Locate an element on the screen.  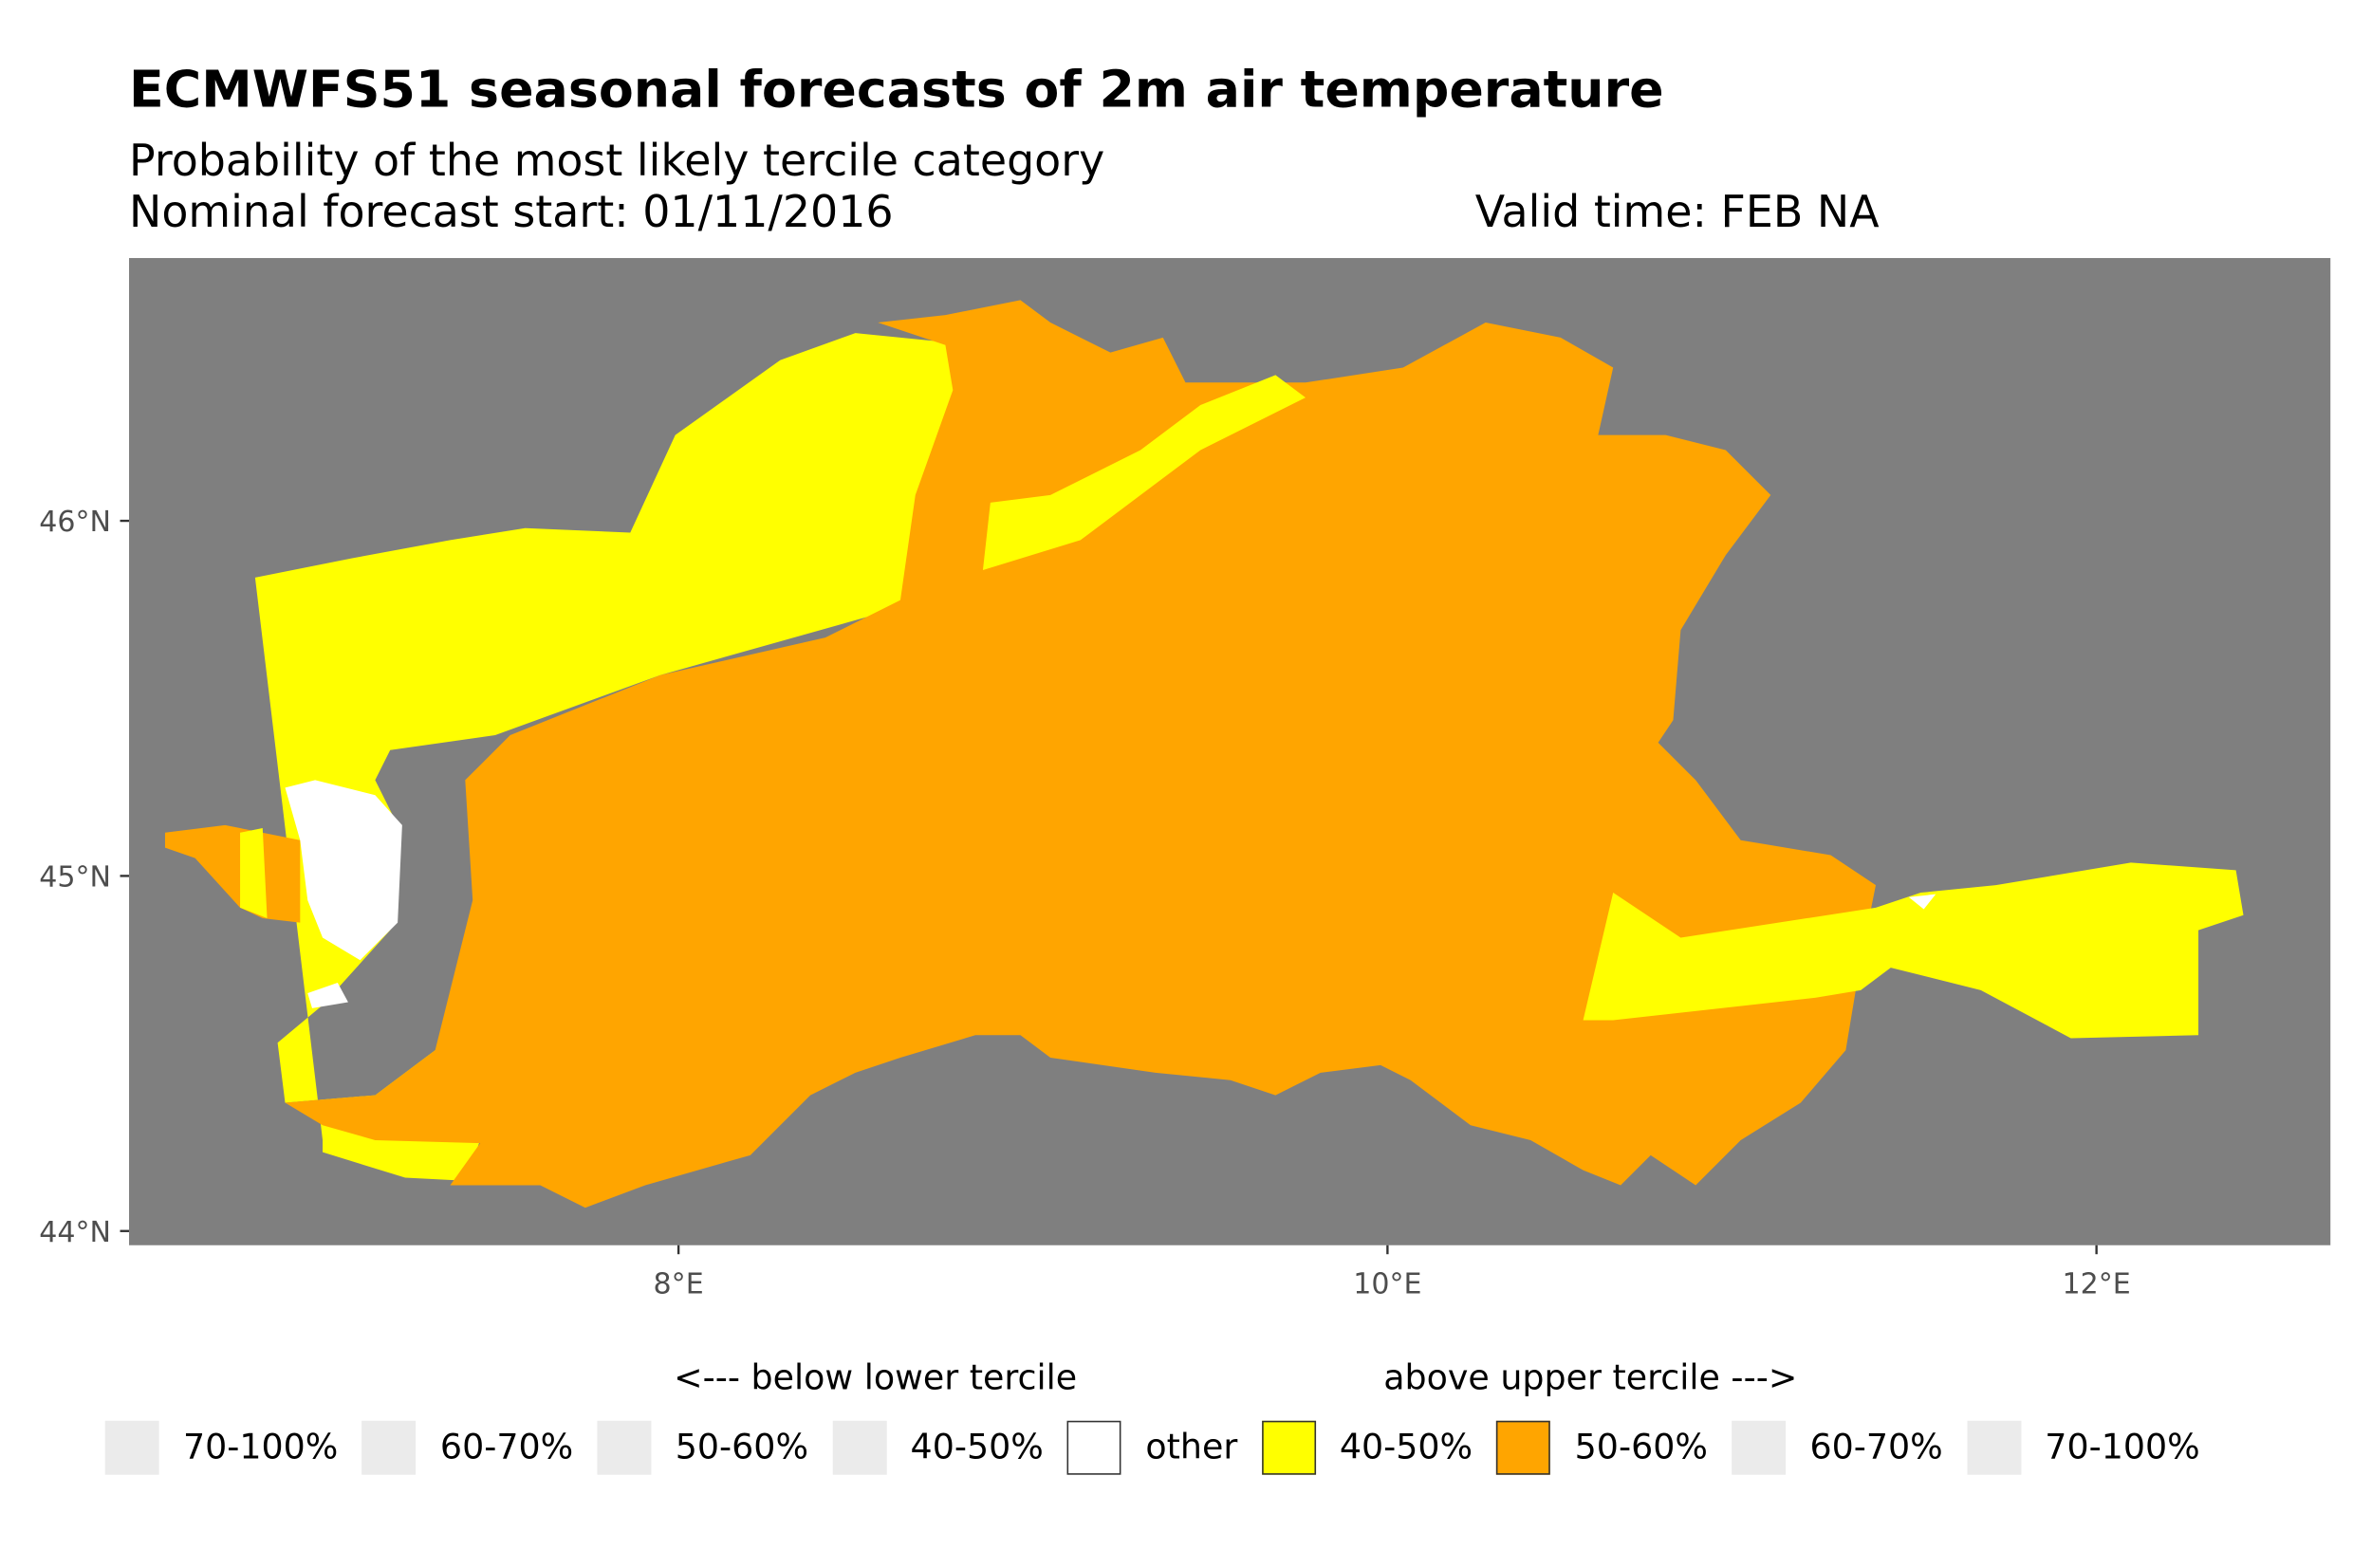
region-above-40-50-west-strip is located at coordinates (254, 873).